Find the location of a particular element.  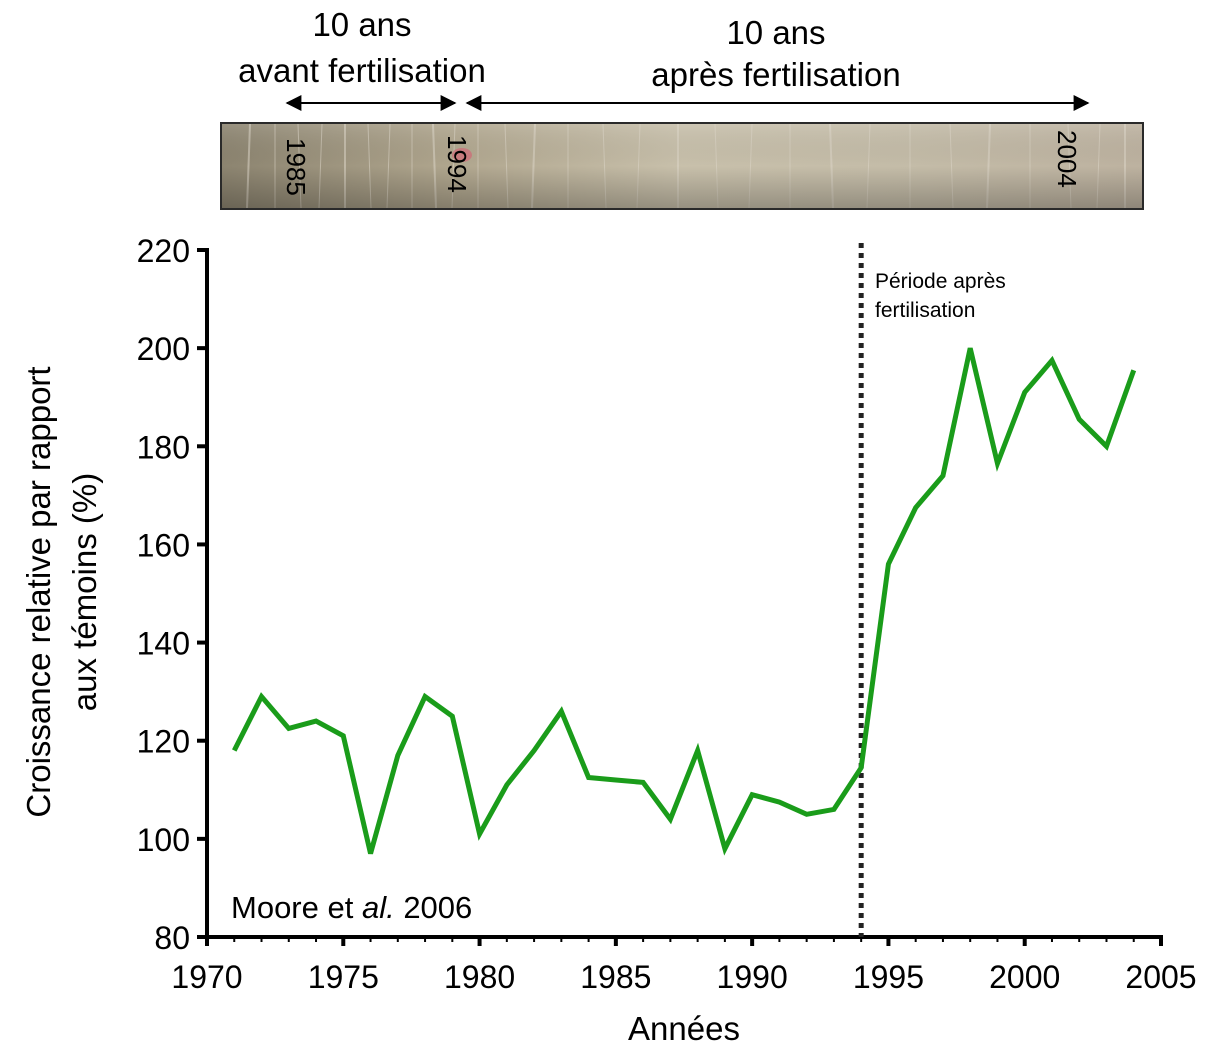

y-tick-label: 220 is located at coordinates (163, 251).